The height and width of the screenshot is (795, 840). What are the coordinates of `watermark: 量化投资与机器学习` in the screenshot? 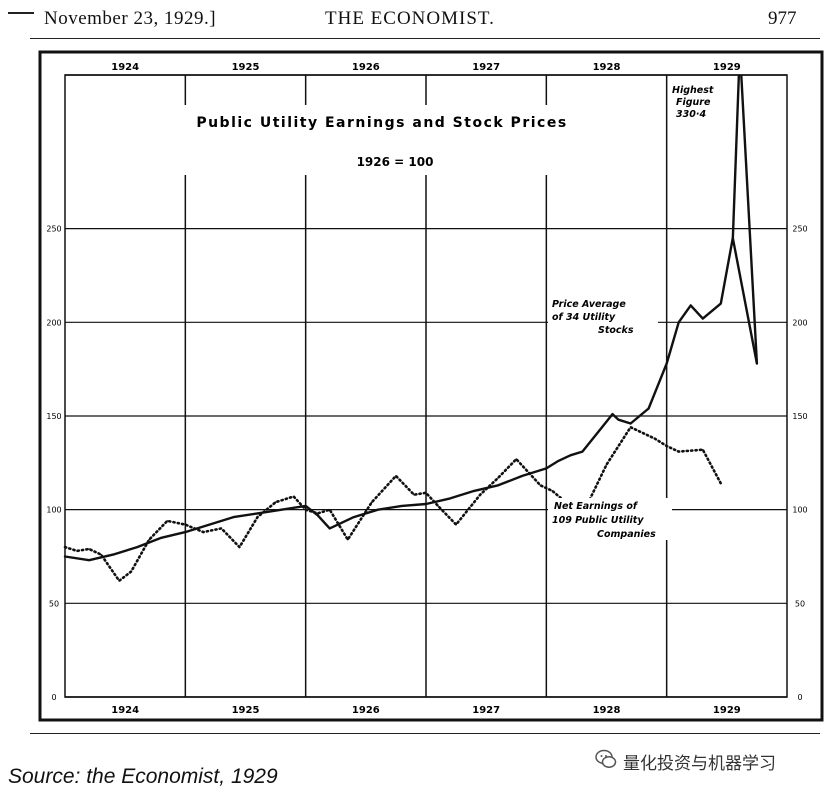 It's located at (712, 761).